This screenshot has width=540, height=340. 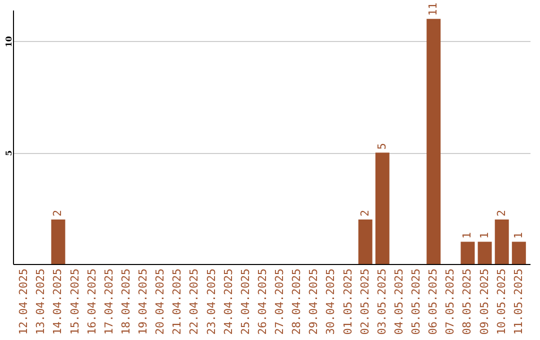 What do you see at coordinates (75, 301) in the screenshot?
I see `x-tick-label: 15.04.2025` at bounding box center [75, 301].